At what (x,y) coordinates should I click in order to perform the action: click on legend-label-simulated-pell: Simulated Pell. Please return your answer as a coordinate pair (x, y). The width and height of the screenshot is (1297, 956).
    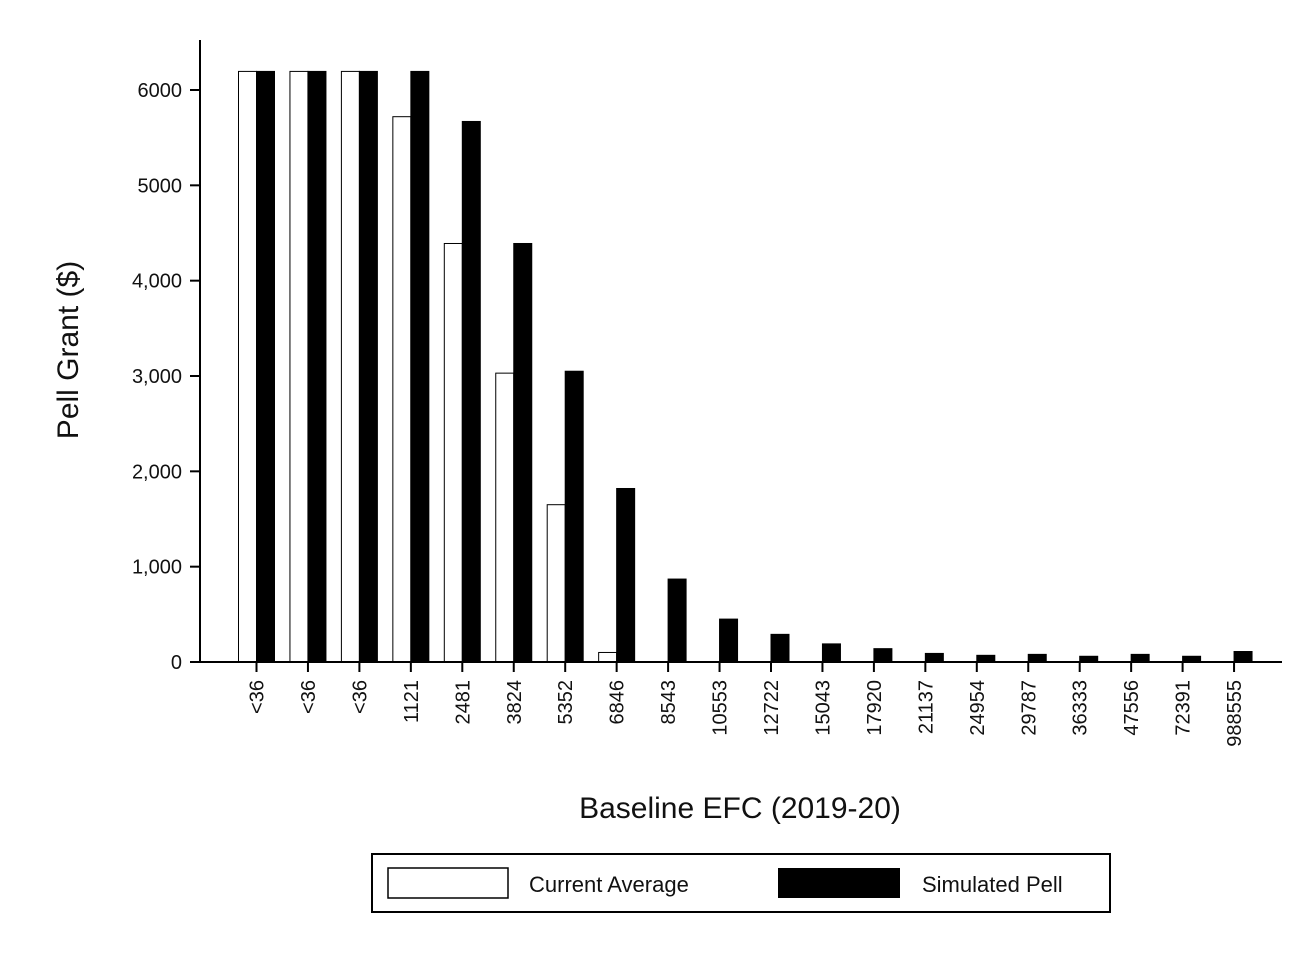
    Looking at the image, I should click on (992, 884).